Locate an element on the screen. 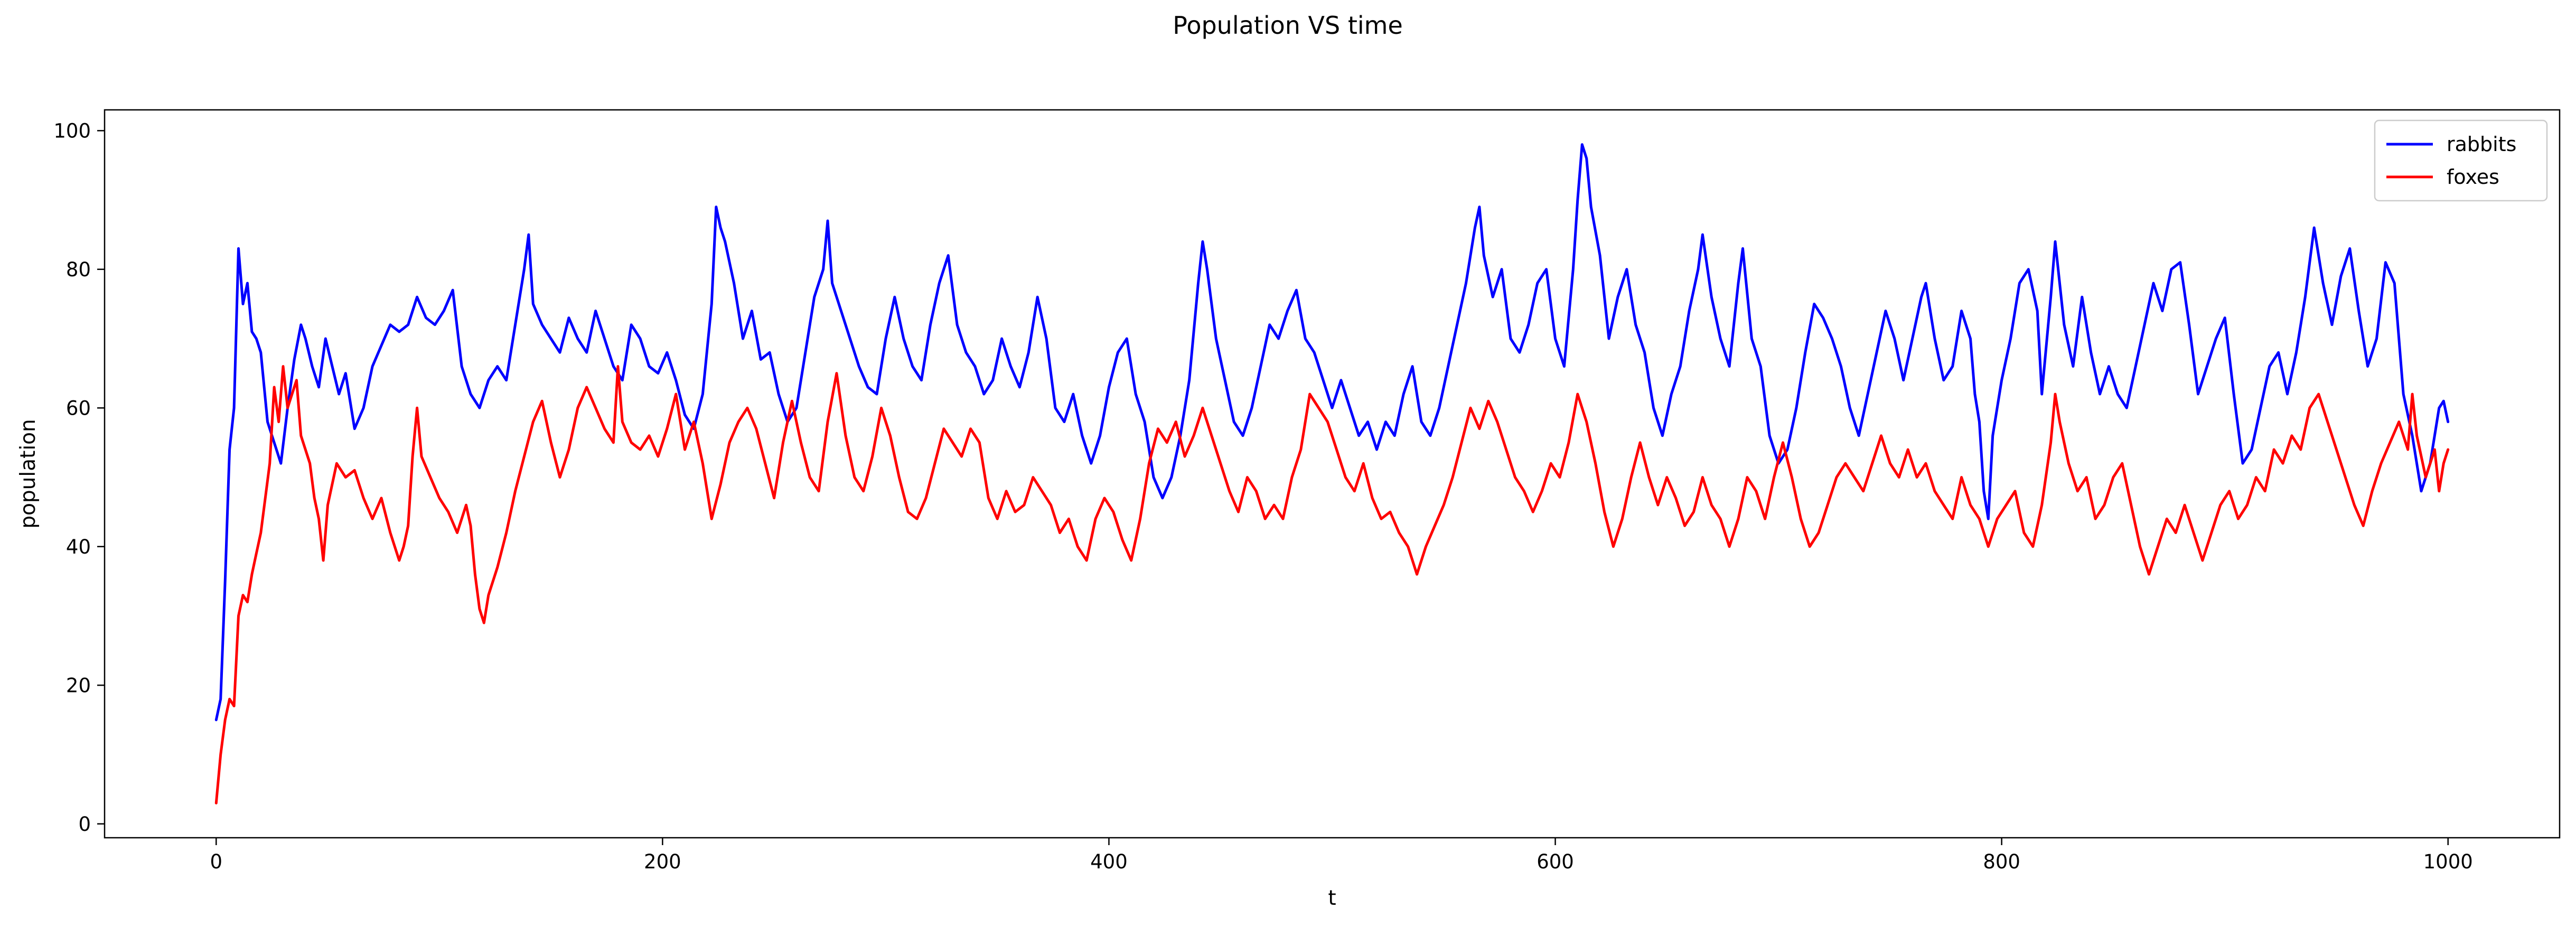 The width and height of the screenshot is (2576, 927). chart-title: Population VS time is located at coordinates (1288, 25).